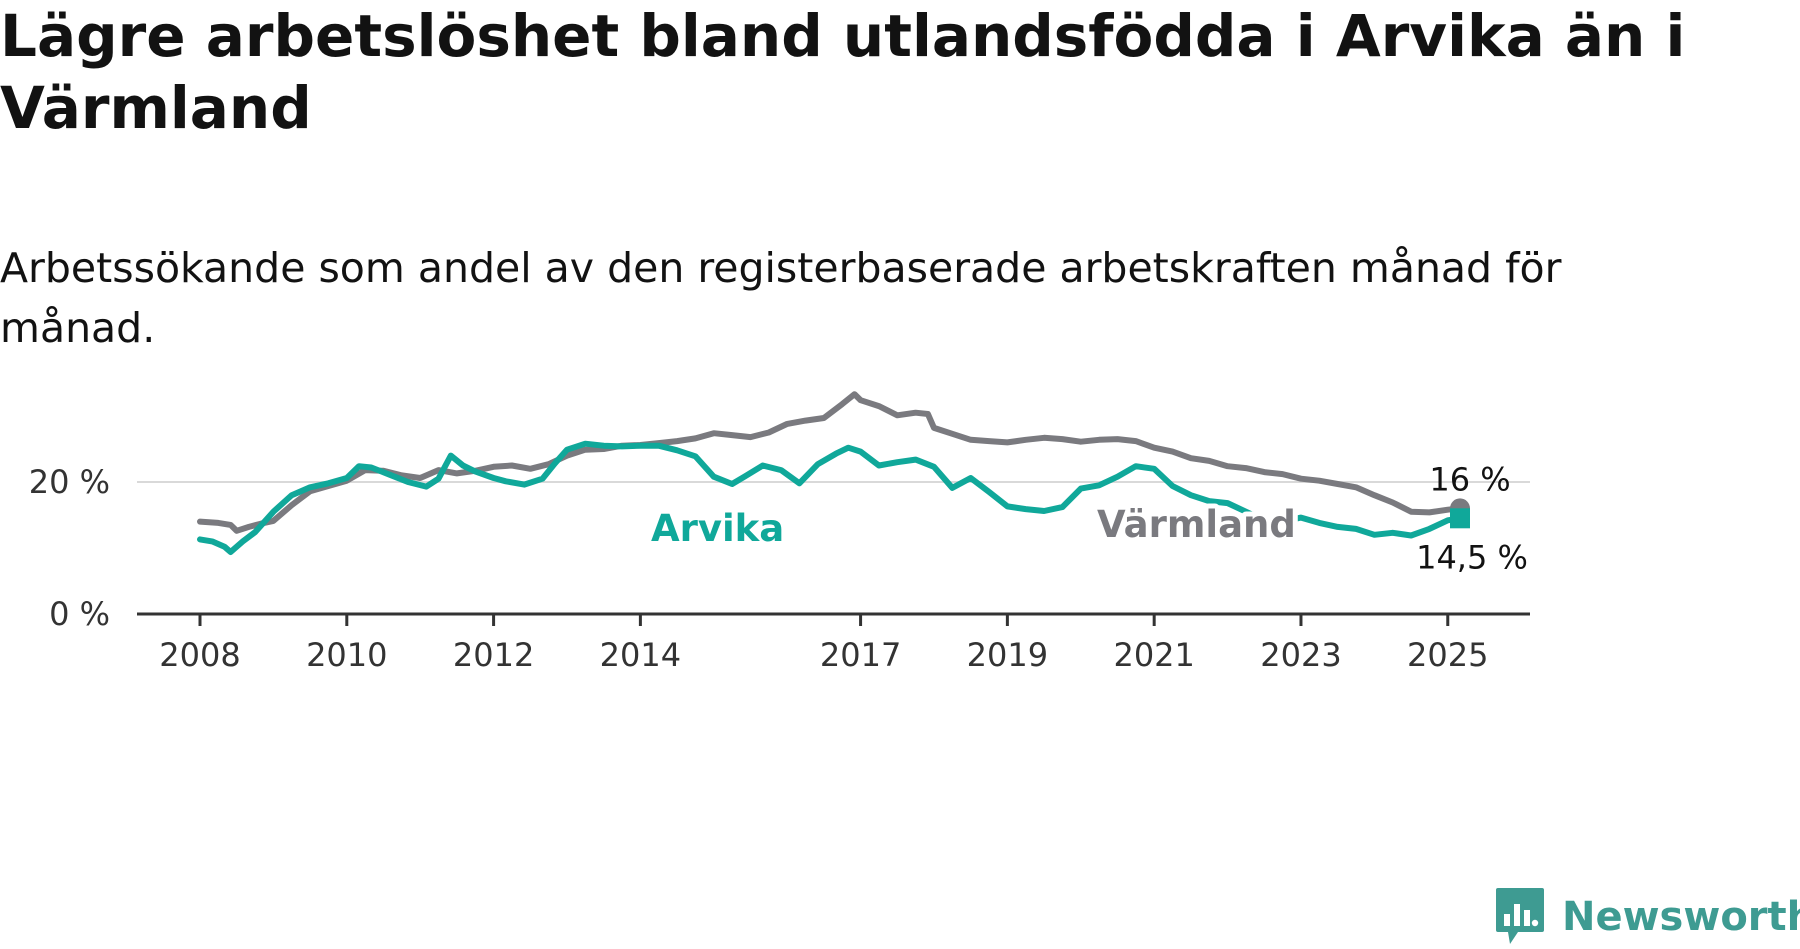 The width and height of the screenshot is (1800, 949). Describe the element at coordinates (860, 655) in the screenshot. I see `x-tick-label: 2017` at that location.